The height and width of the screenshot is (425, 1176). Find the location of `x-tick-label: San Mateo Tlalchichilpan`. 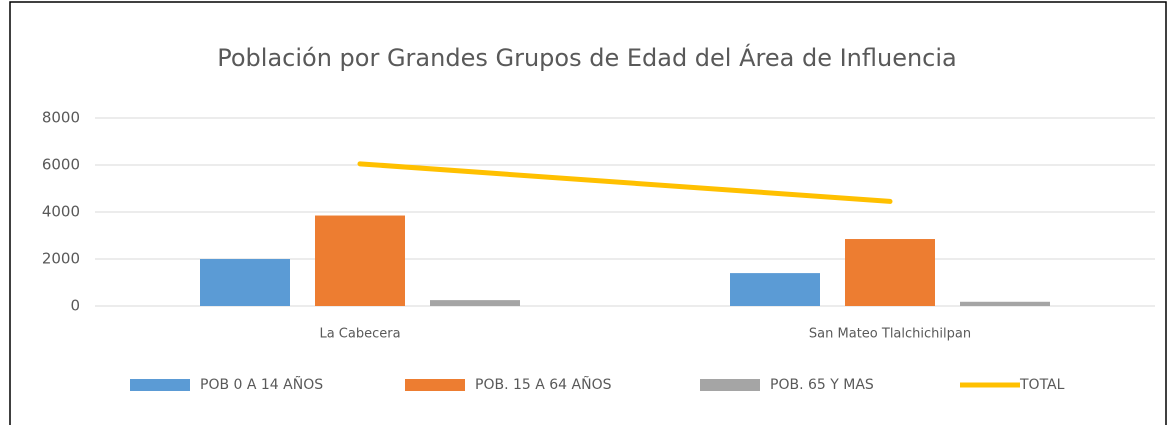

x-tick-label: San Mateo Tlalchichilpan is located at coordinates (890, 334).